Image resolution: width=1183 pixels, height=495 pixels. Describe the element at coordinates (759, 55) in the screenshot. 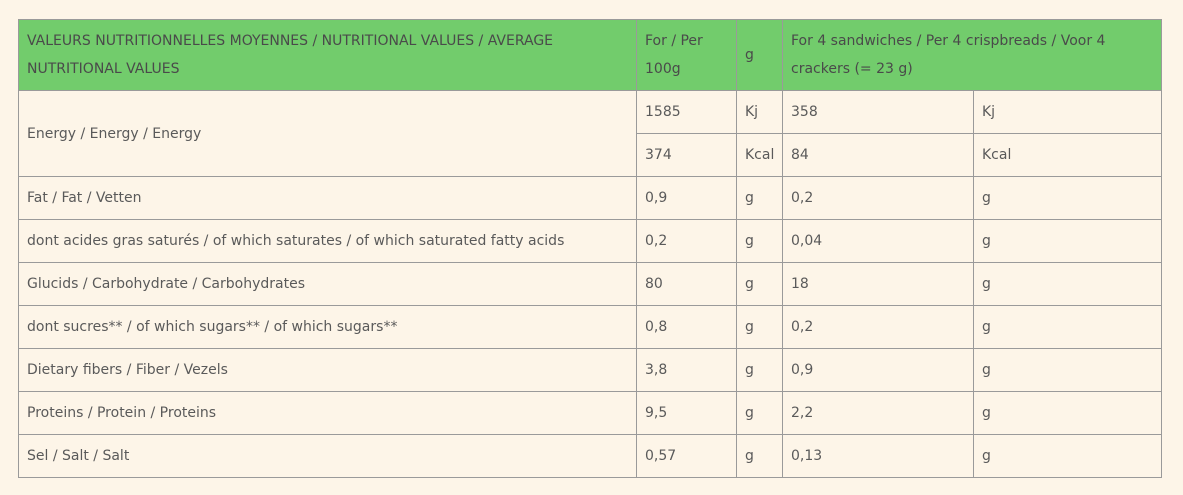

I see `header-cell: g` at that location.